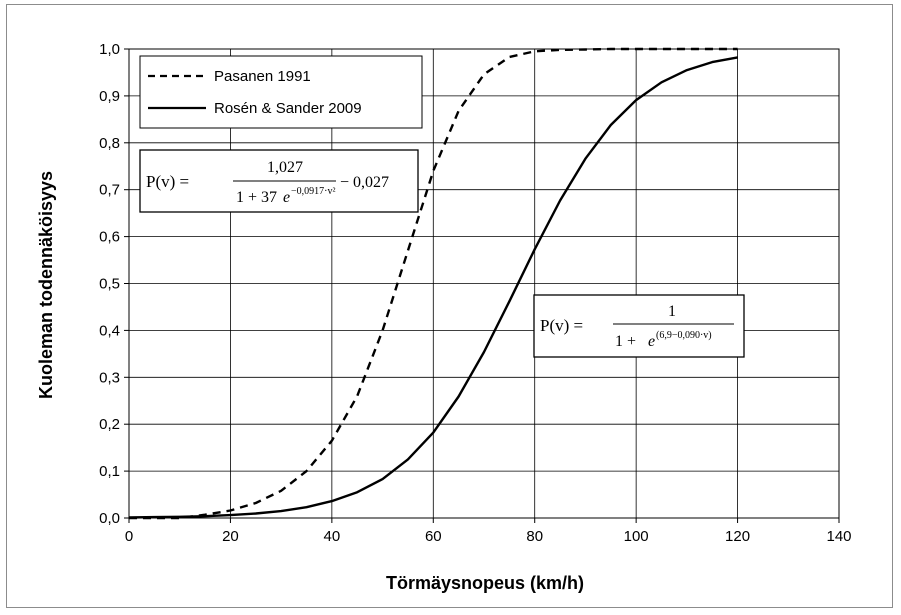  Describe the element at coordinates (109, 424) in the screenshot. I see `y-tick-label: 0,2` at that location.